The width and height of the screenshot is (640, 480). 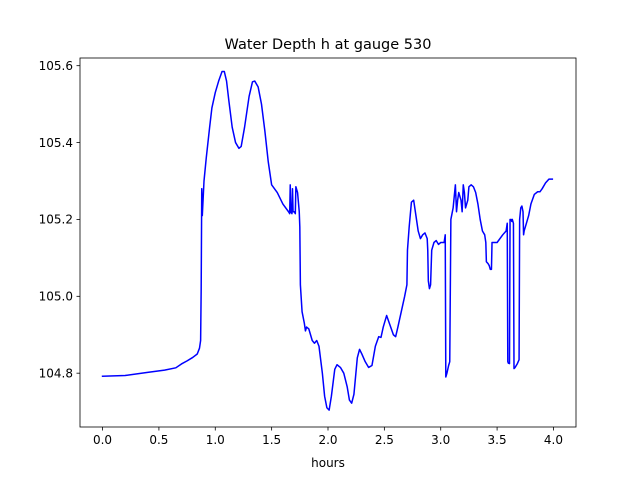 What do you see at coordinates (215, 440) in the screenshot?
I see `x-tick-label: 1.0` at bounding box center [215, 440].